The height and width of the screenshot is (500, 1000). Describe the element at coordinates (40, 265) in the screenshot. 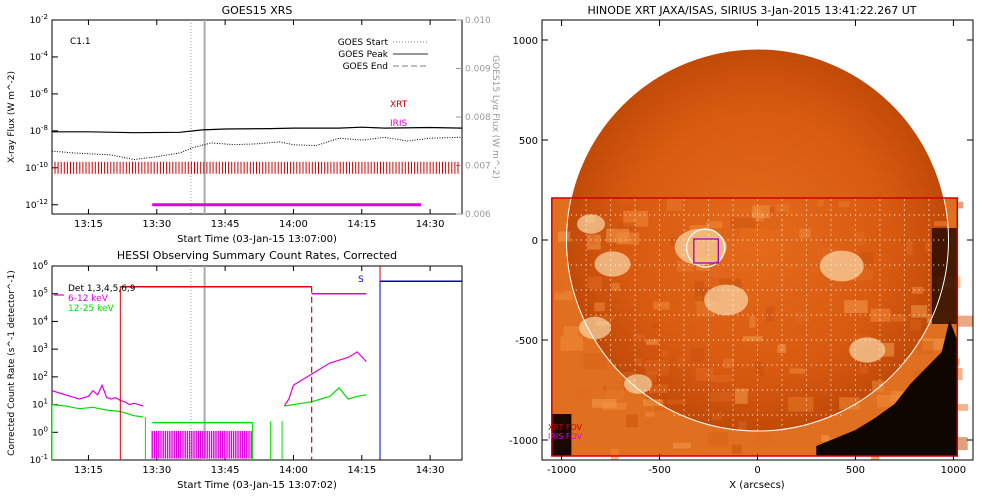

I see `hessi-y-tick-label: 106` at that location.